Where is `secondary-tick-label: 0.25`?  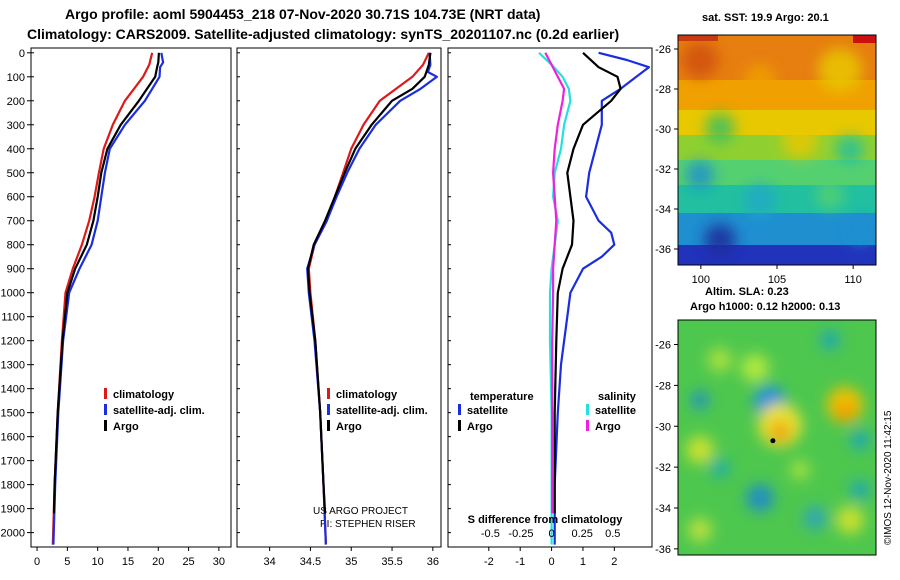
secondary-tick-label: 0.25 is located at coordinates (581, 534).